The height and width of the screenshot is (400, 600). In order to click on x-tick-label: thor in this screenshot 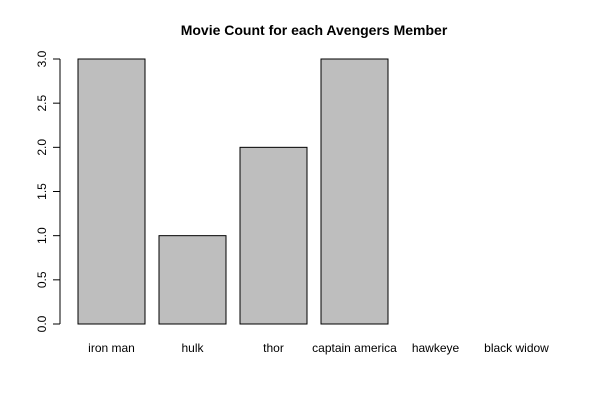, I will do `click(273, 348)`.